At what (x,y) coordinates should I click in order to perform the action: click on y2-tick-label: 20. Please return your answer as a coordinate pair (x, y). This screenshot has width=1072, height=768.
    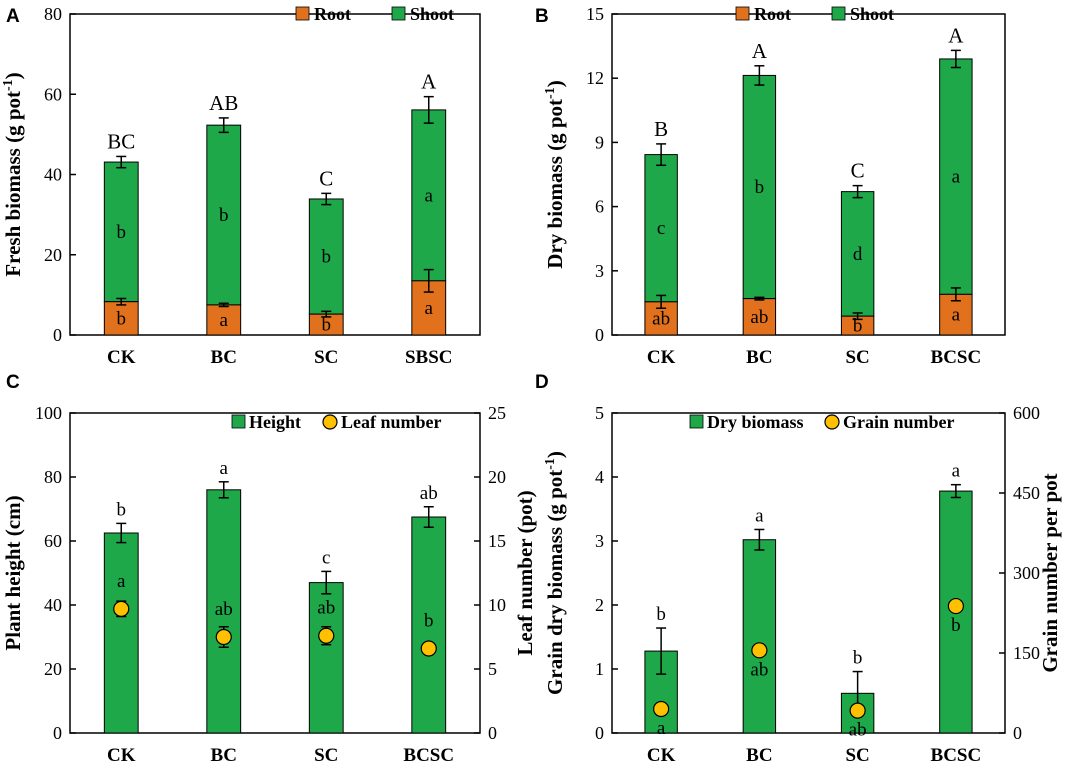
    Looking at the image, I should click on (497, 477).